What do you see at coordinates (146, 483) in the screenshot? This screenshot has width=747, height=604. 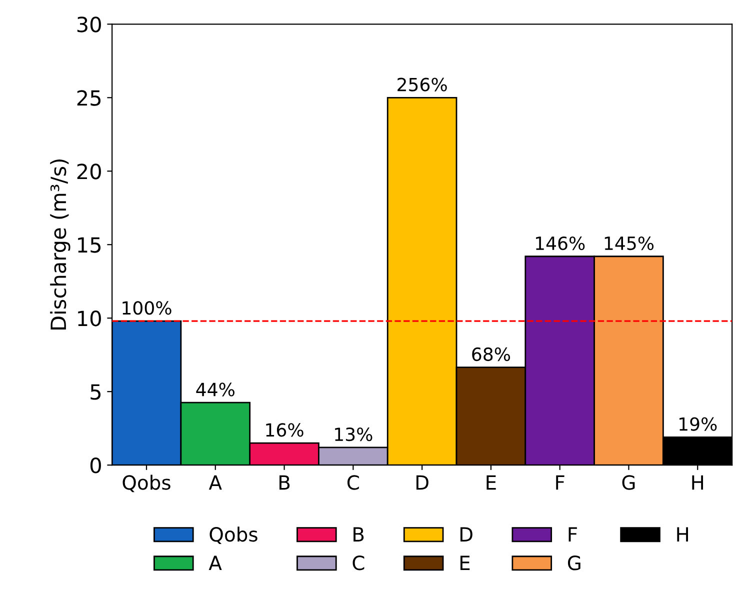 I see `x-tick-label: Qobs` at bounding box center [146, 483].